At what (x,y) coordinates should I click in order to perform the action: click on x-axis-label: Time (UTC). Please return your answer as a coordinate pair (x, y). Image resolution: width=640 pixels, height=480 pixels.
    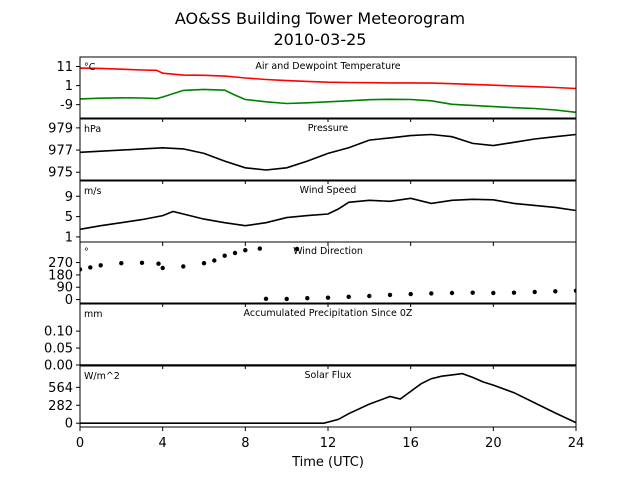
    Looking at the image, I should click on (327, 462).